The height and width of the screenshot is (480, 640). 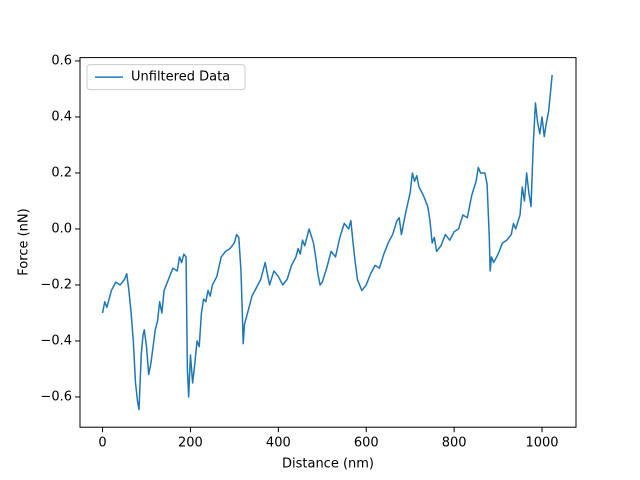 What do you see at coordinates (56, 340) in the screenshot?
I see `y-tick-label: −0.4` at bounding box center [56, 340].